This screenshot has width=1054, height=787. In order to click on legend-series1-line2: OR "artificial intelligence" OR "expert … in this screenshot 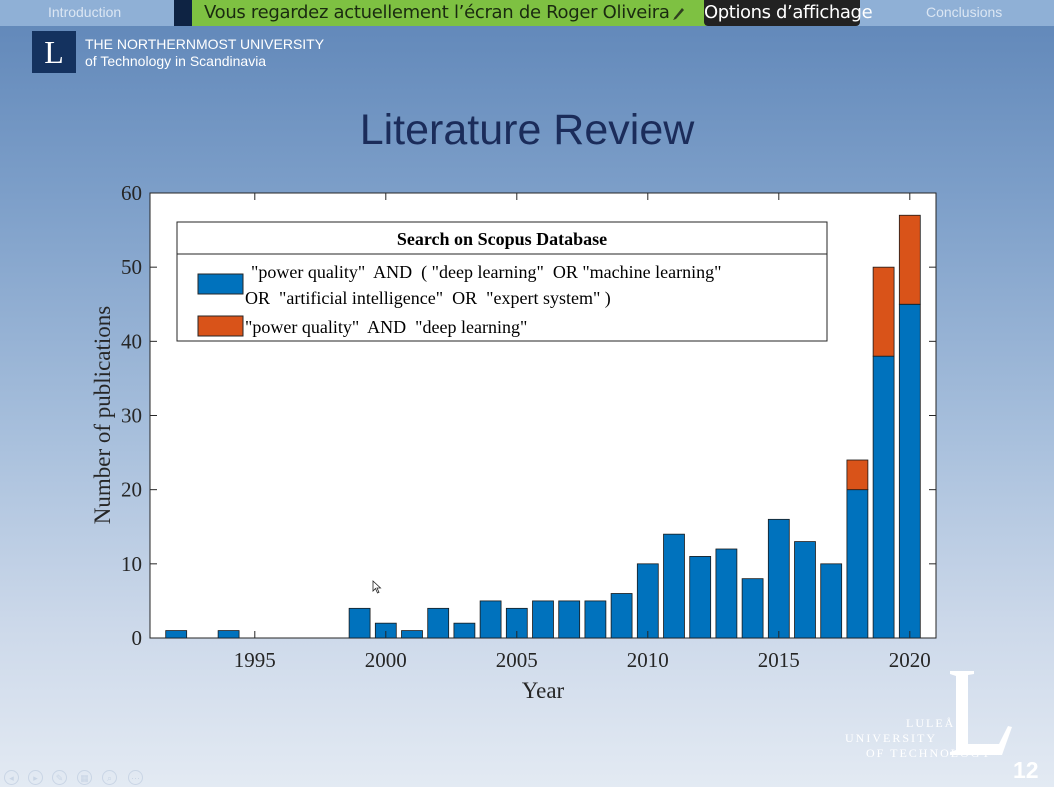, I will do `click(428, 298)`.